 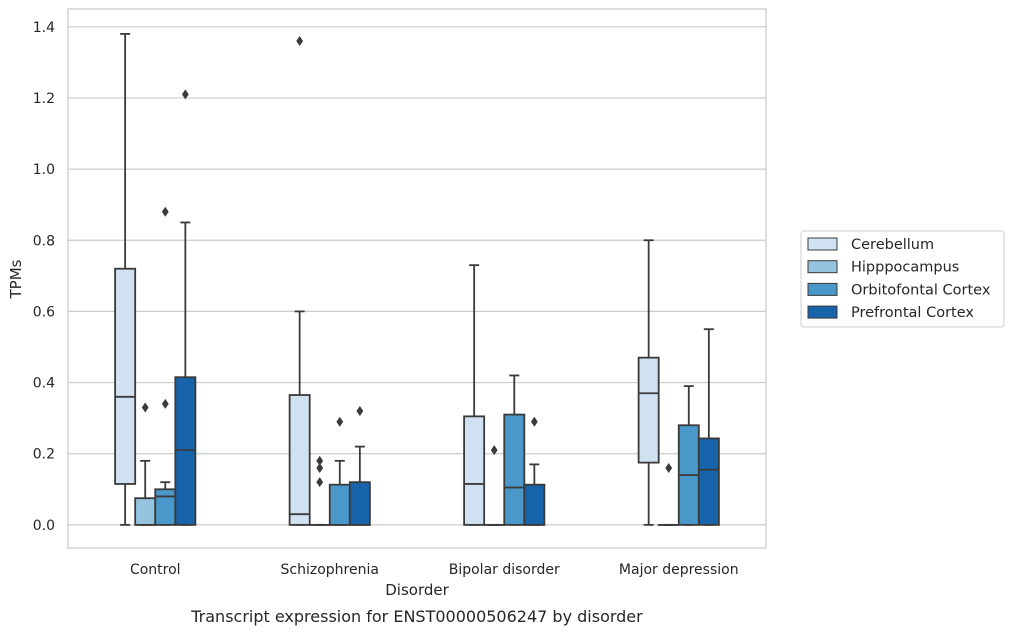 What do you see at coordinates (892, 245) in the screenshot?
I see `legend-label: Cerebellum` at bounding box center [892, 245].